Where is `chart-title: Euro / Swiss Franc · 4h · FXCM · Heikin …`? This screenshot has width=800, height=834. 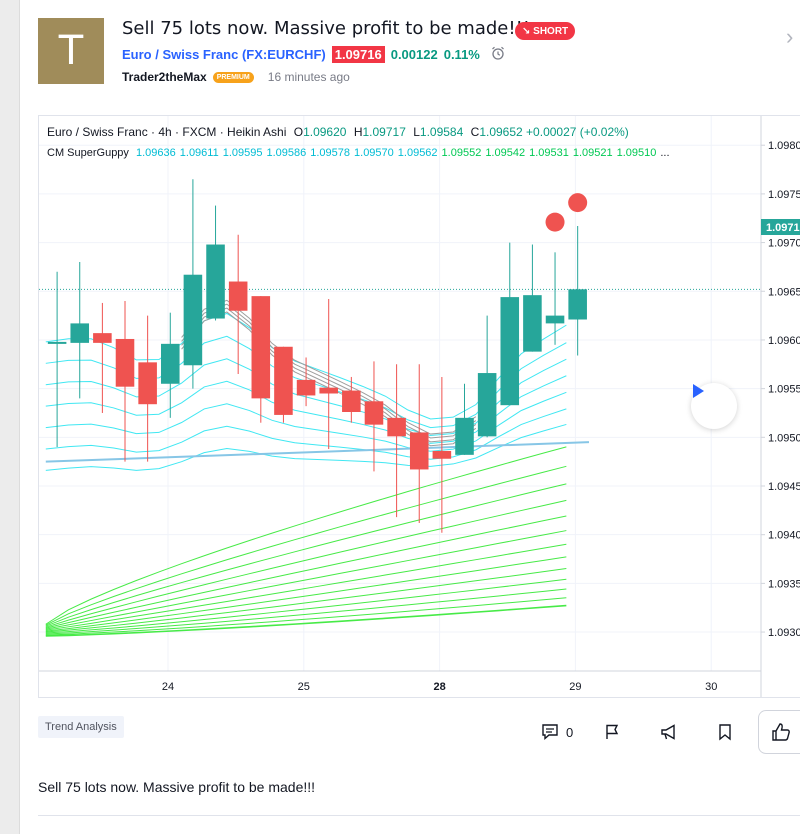 chart-title: Euro / Swiss Franc · 4h · FXCM · Heikin … is located at coordinates (167, 132).